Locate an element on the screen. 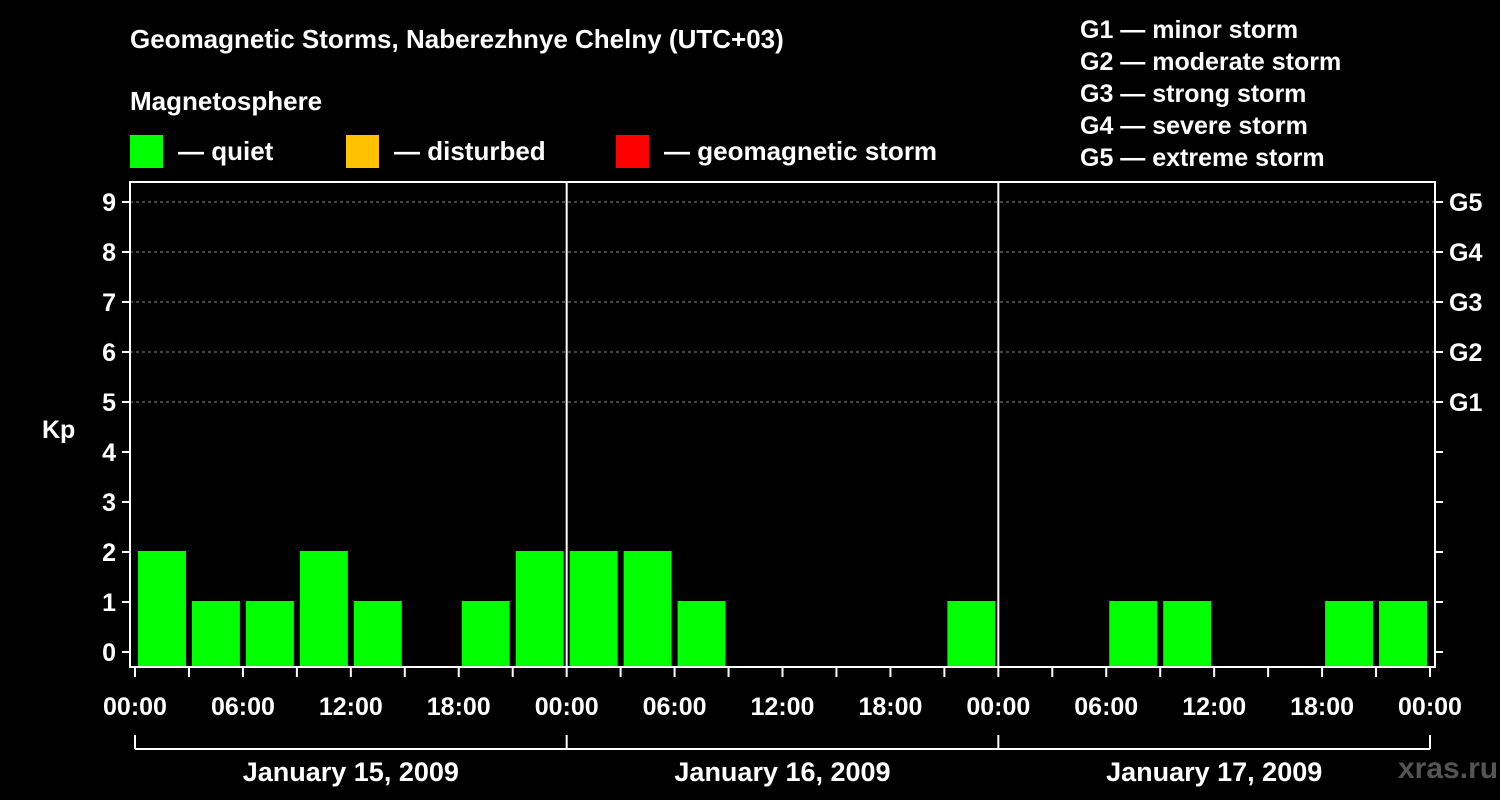  legend-label-storm: — geomagnetic storm is located at coordinates (801, 150).